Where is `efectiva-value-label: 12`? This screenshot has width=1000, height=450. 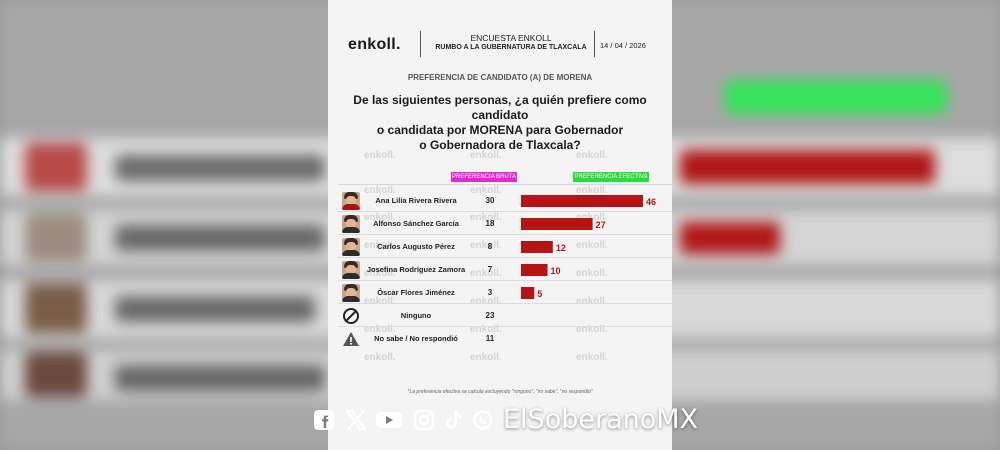
efectiva-value-label: 12 is located at coordinates (561, 248).